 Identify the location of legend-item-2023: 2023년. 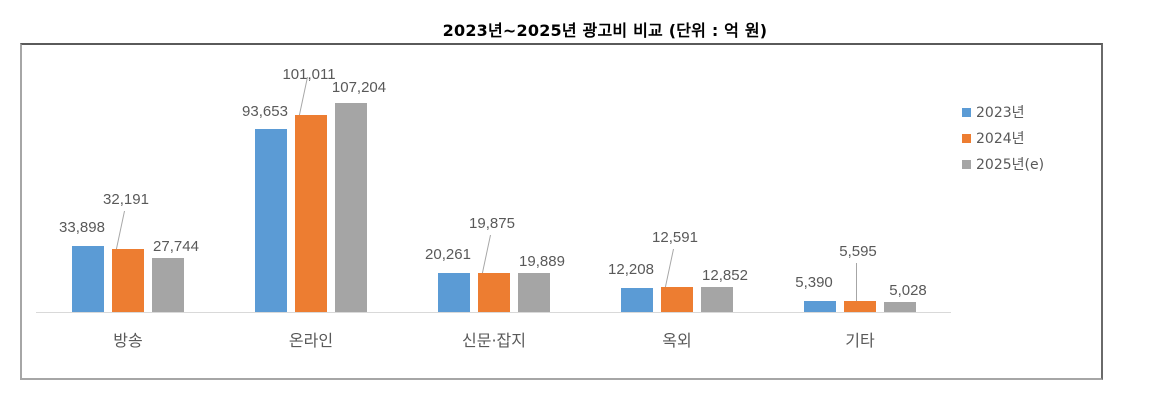
(1003, 112).